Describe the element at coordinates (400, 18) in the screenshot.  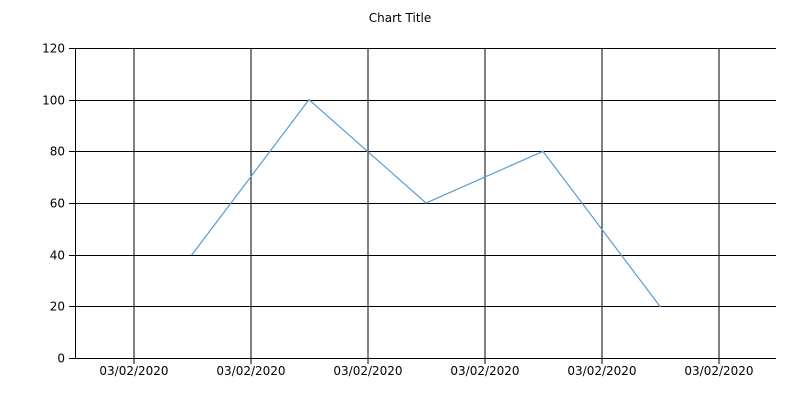
I see `chart-title: Chart Title` at that location.